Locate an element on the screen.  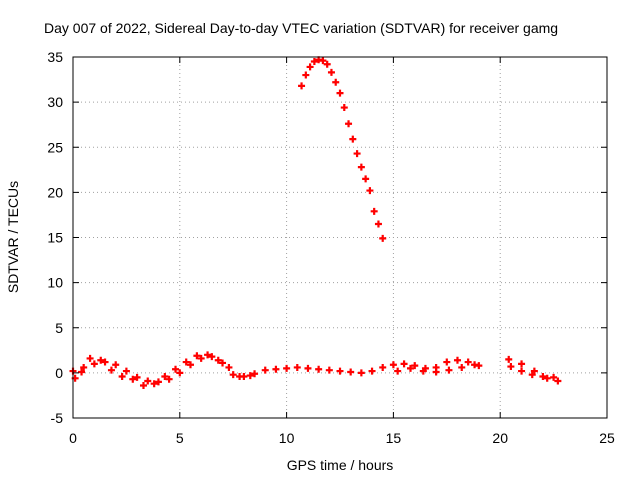
y-tick-label: 20 is located at coordinates (55, 192).